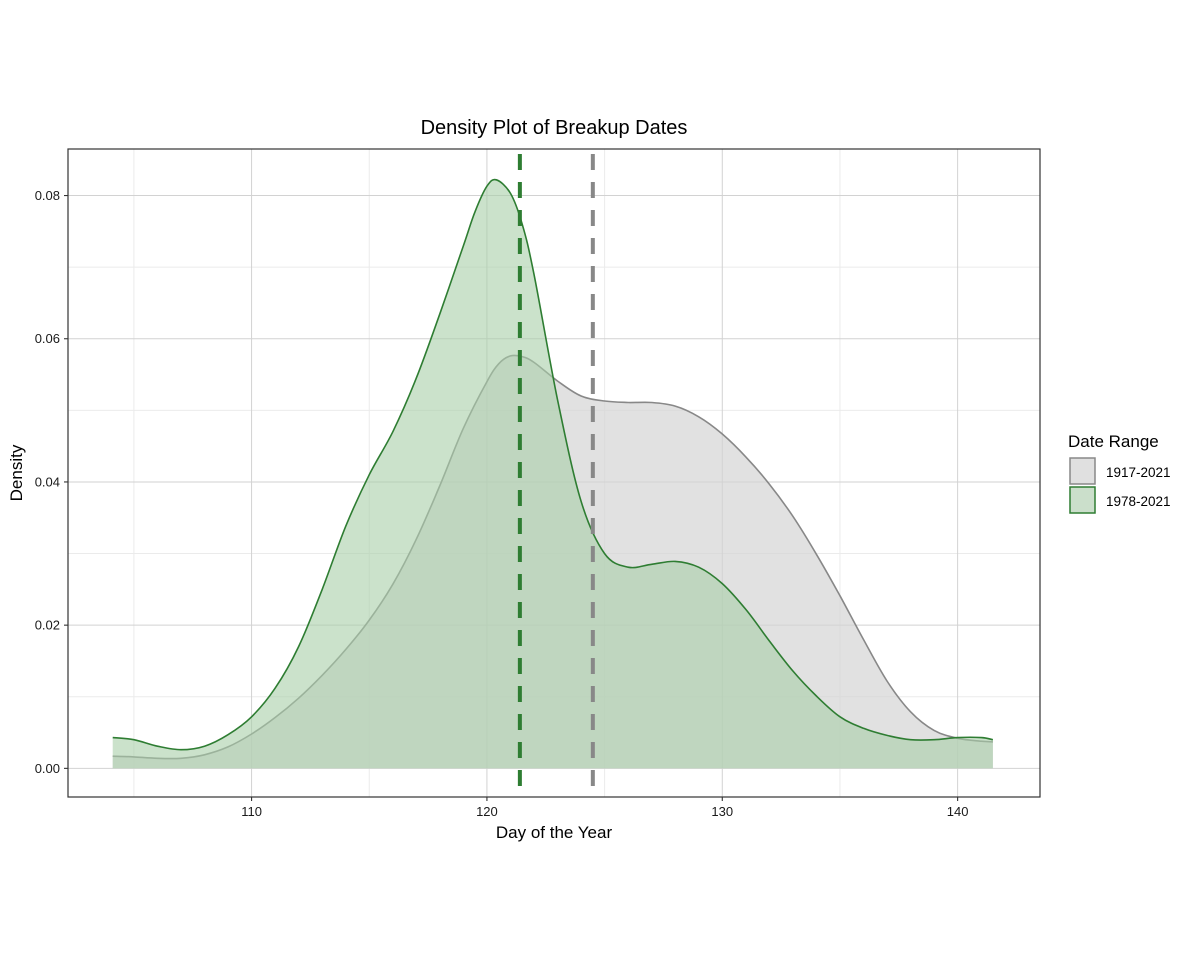  What do you see at coordinates (604, 808) in the screenshot?
I see `x-axis: 110 120 130 140` at bounding box center [604, 808].